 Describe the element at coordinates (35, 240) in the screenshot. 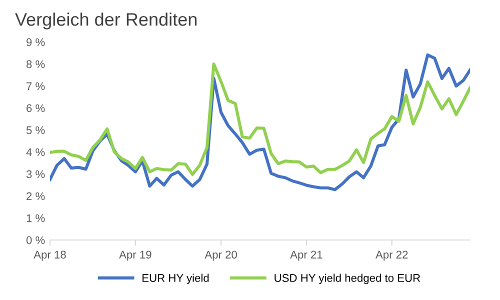

I see `y-tick-label: 0 %` at that location.